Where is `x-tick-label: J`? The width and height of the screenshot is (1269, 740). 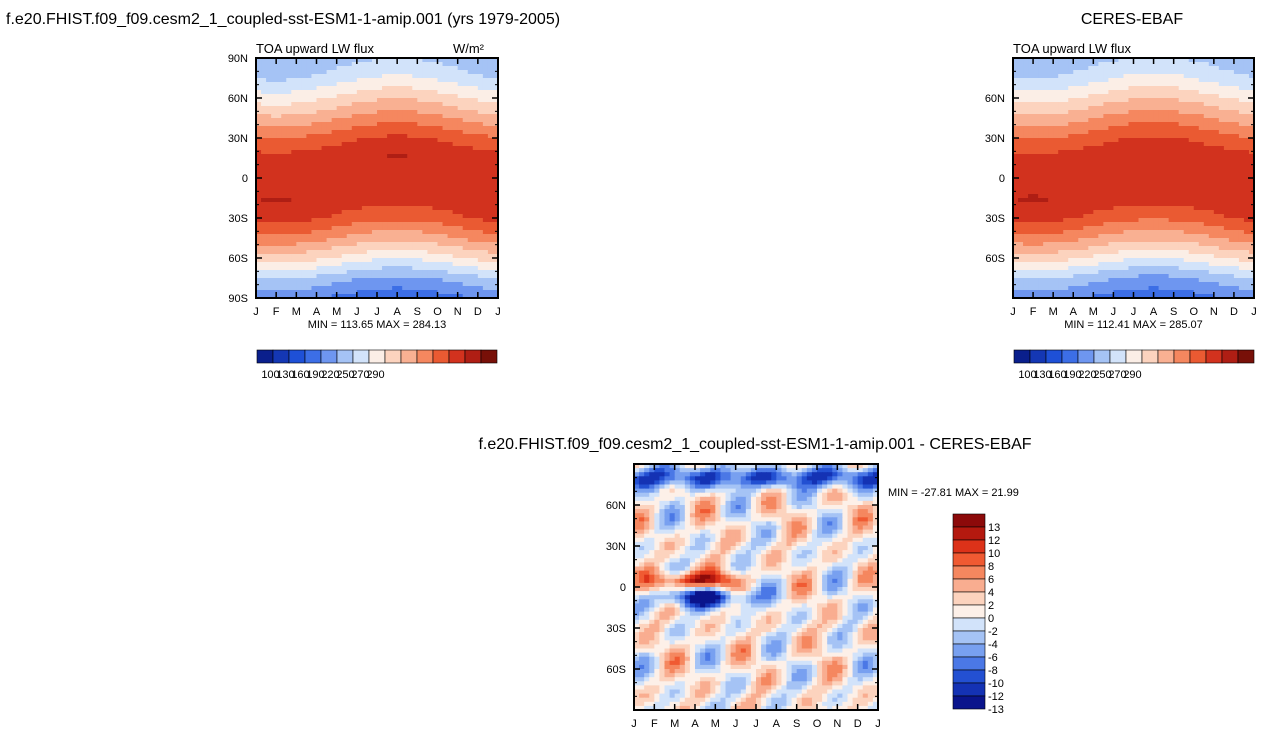
x-tick-label: J is located at coordinates (498, 312).